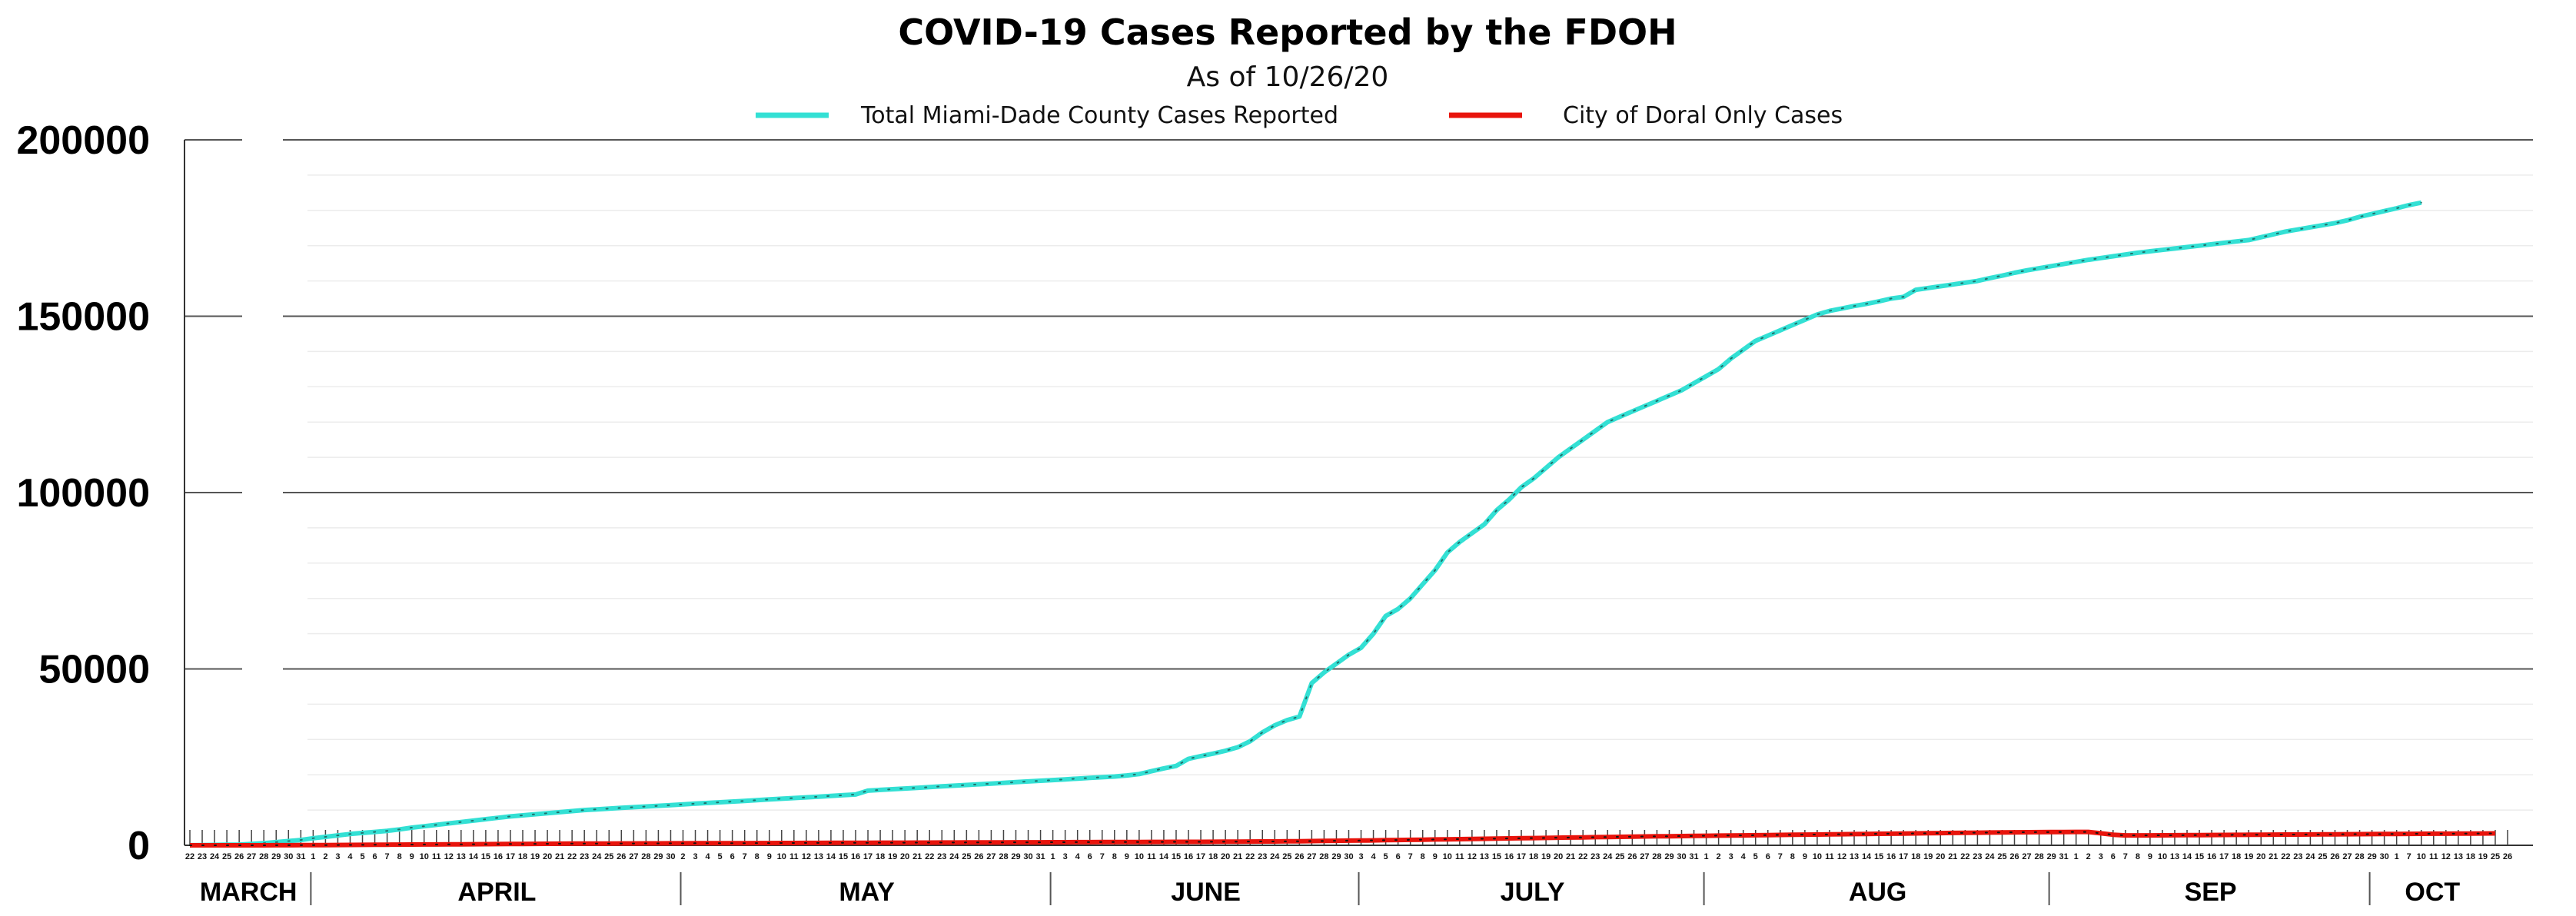  What do you see at coordinates (139, 846) in the screenshot?
I see `y-tick-label: 0` at bounding box center [139, 846].